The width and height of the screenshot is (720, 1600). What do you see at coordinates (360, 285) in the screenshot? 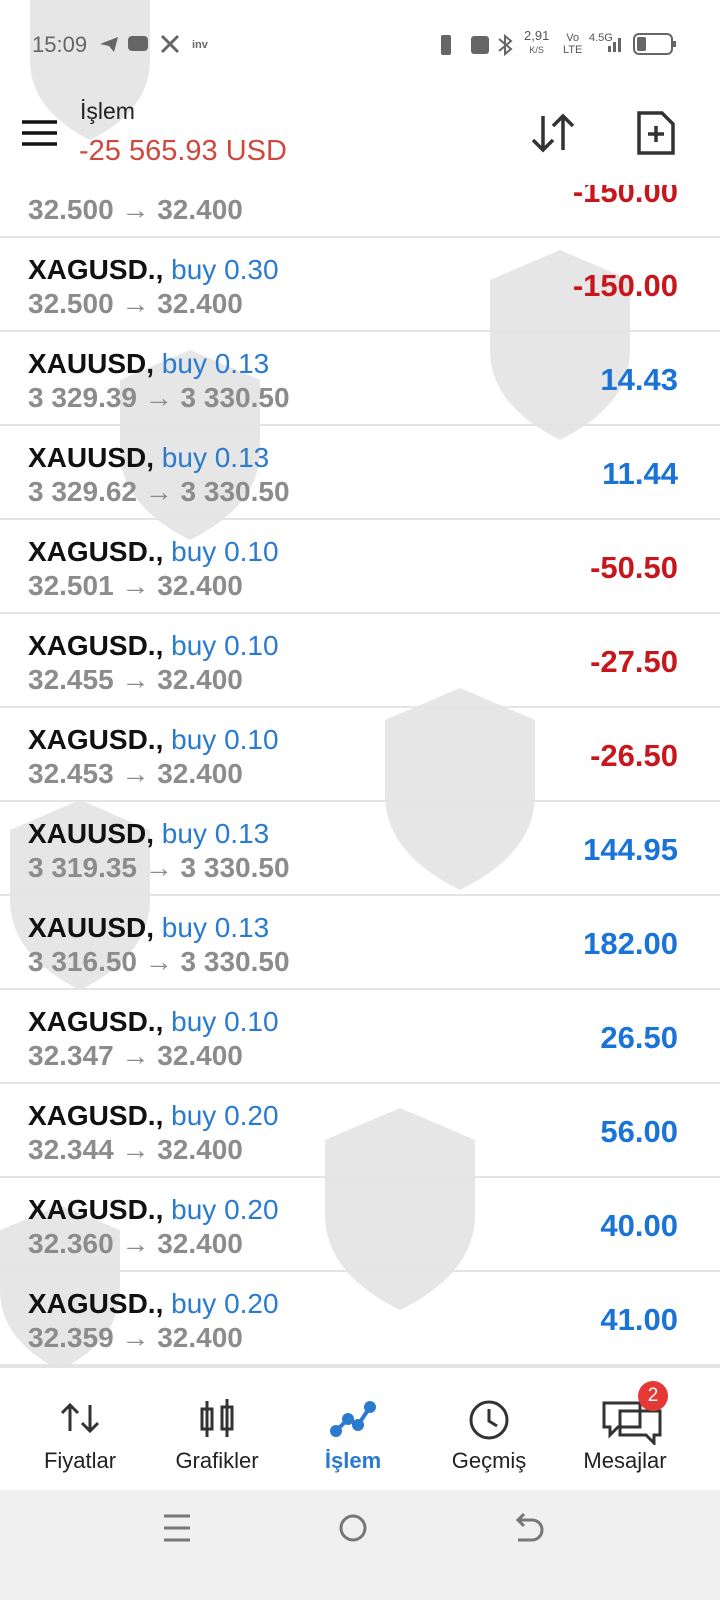
I see `trade-row: XAGUSD., buy 0.30 32.500 → 32.400 -150.00` at bounding box center [360, 285].